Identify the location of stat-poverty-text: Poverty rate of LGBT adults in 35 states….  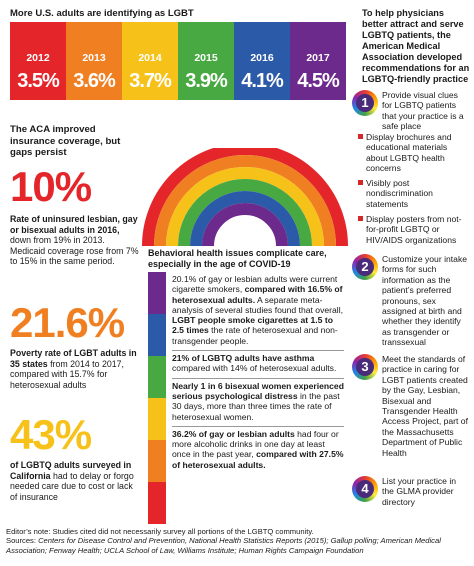
(73, 369).